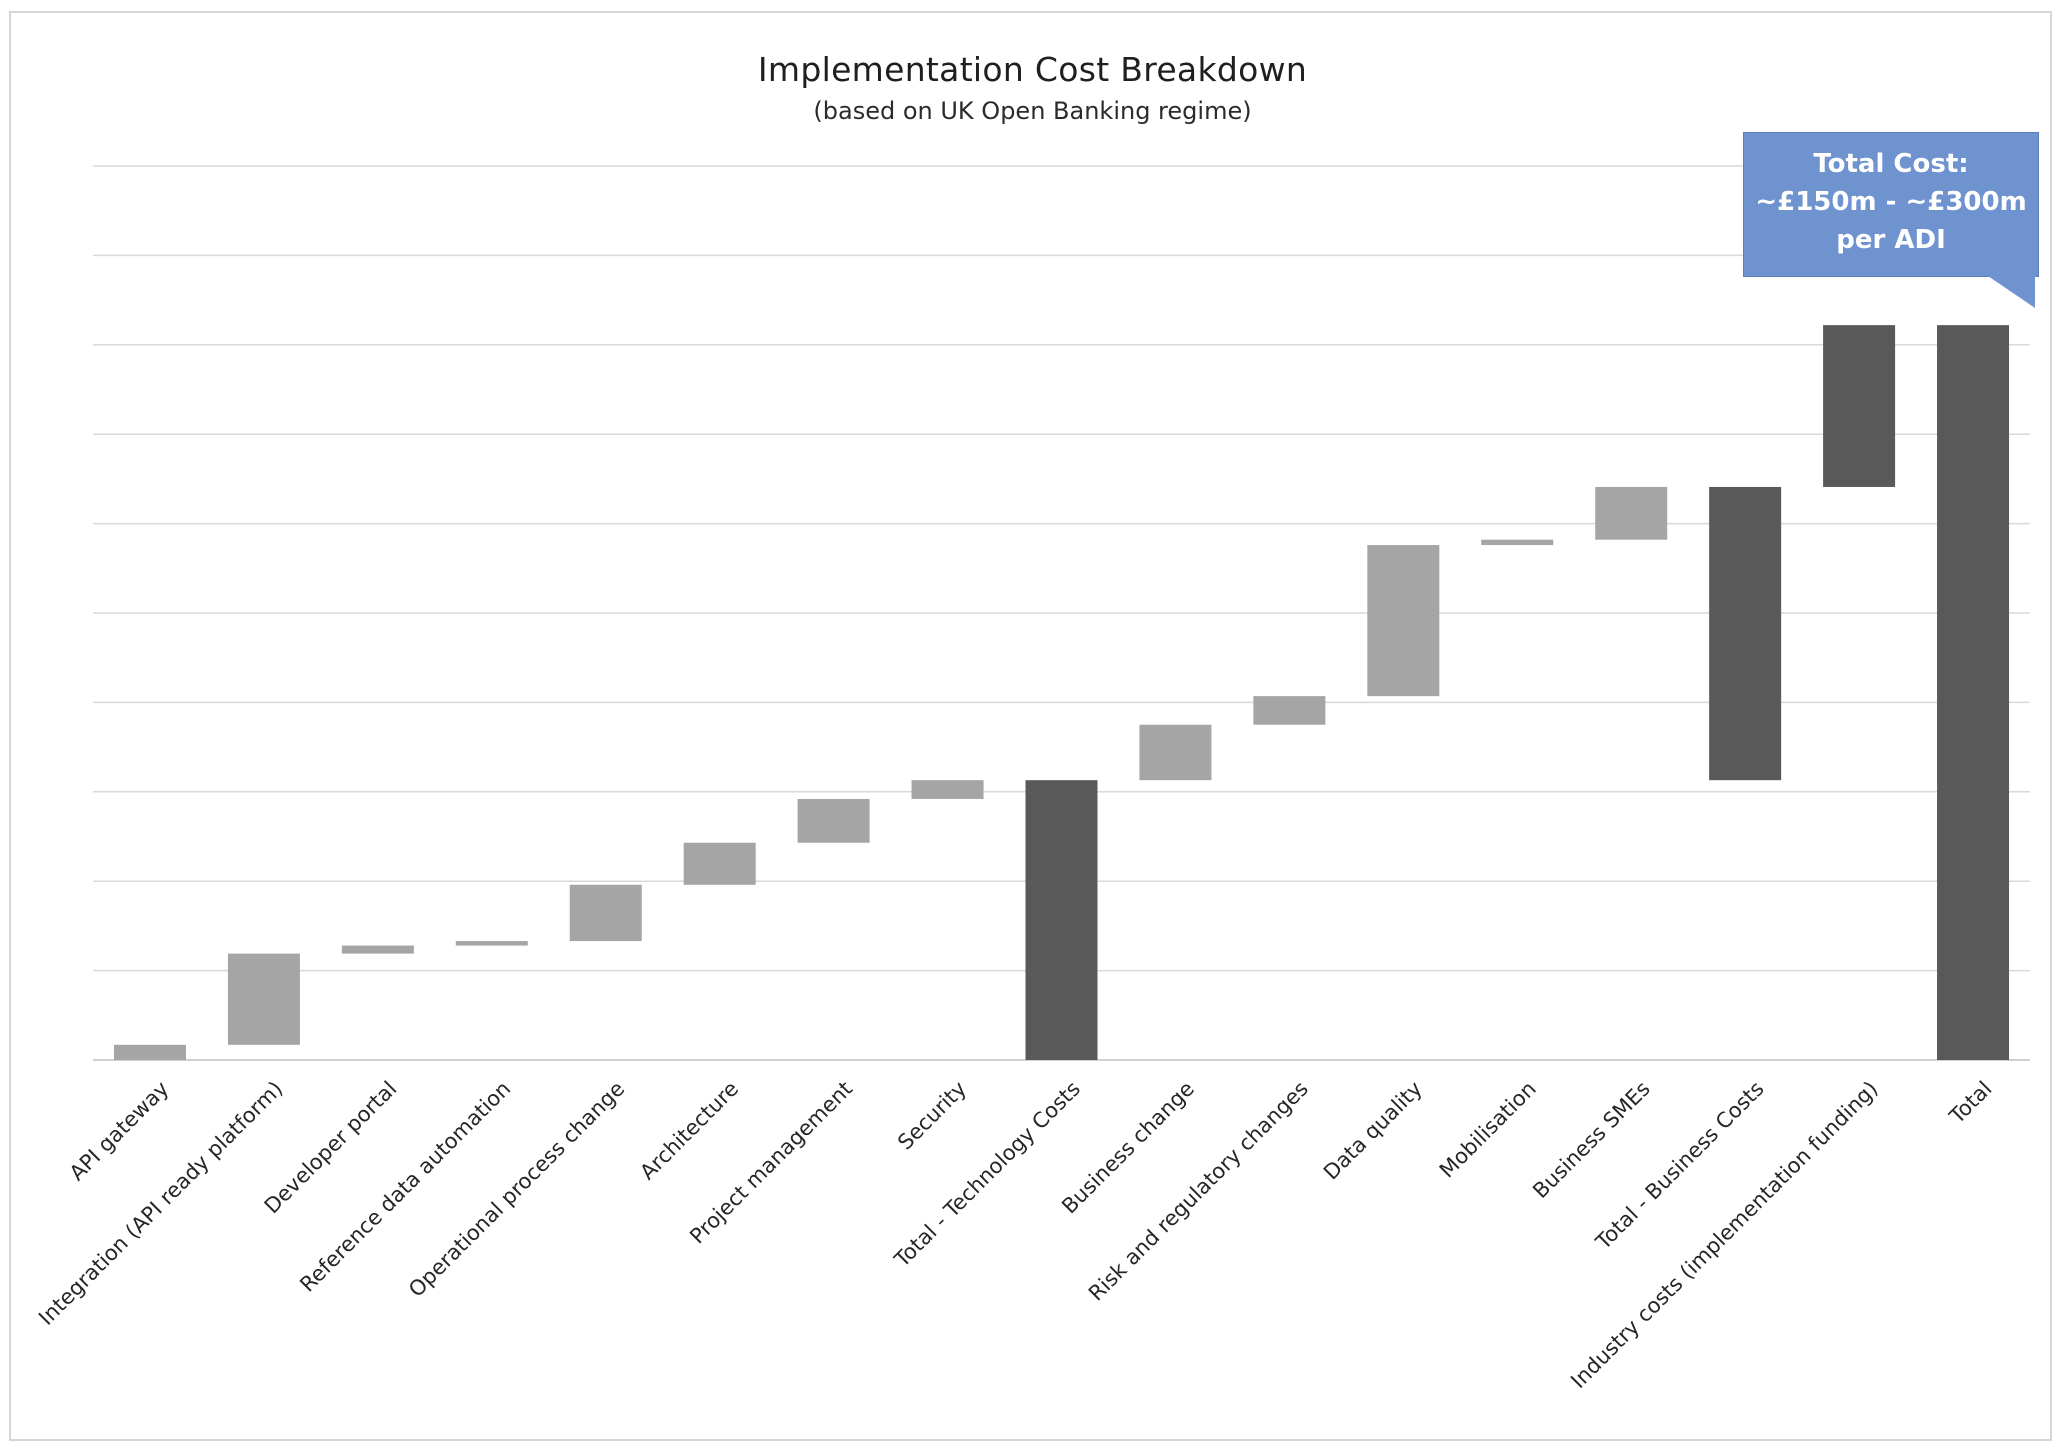  What do you see at coordinates (1198, 1191) in the screenshot?
I see `x-tick-label: Risk and regulatory changes` at bounding box center [1198, 1191].